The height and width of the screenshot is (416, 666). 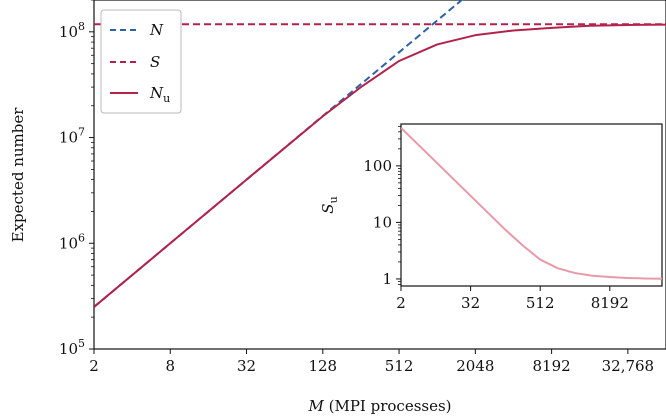 I want to click on inset-y-axis-label: Su, so click(x=329, y=204).